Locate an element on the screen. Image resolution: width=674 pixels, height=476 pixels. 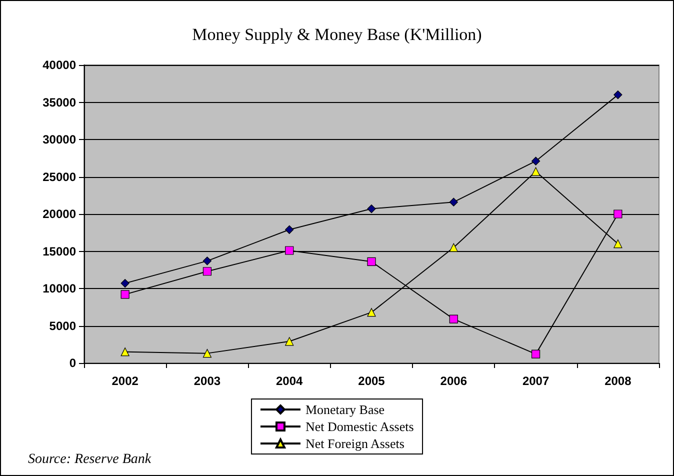
x-tick-label: 2003 is located at coordinates (207, 381).